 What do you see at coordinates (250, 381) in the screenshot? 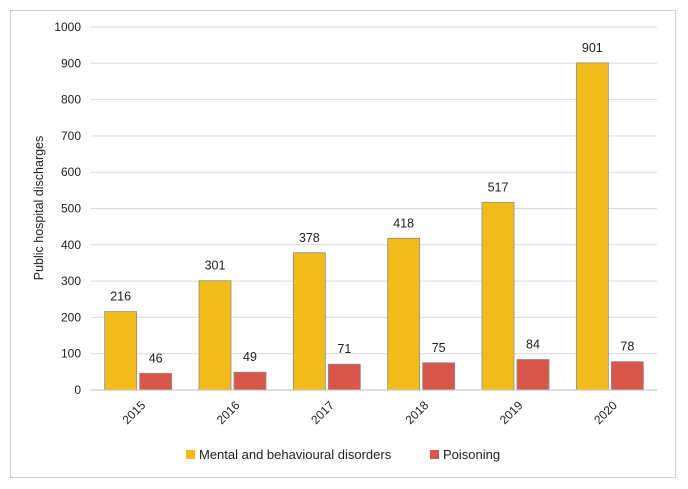
I see `bar-poisoning-2016` at bounding box center [250, 381].